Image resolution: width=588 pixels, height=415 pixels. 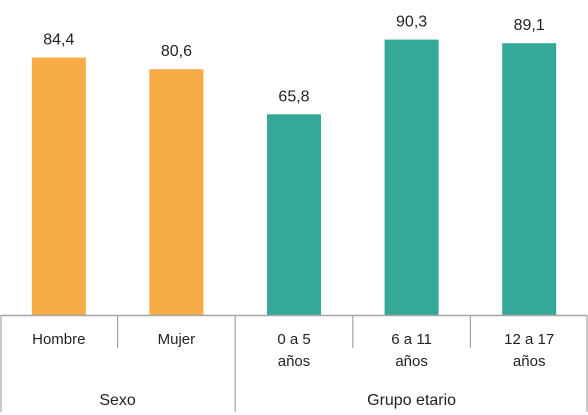 What do you see at coordinates (411, 177) in the screenshot?
I see `bar-6-a-11-años` at bounding box center [411, 177].